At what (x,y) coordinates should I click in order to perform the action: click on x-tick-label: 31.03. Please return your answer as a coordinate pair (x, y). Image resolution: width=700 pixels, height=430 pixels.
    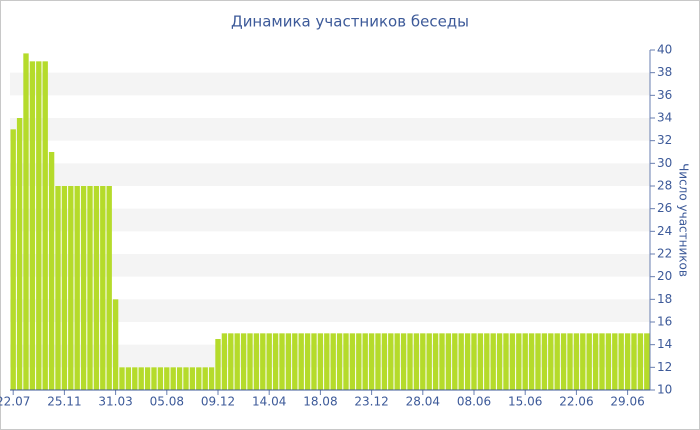
    Looking at the image, I should click on (115, 402).